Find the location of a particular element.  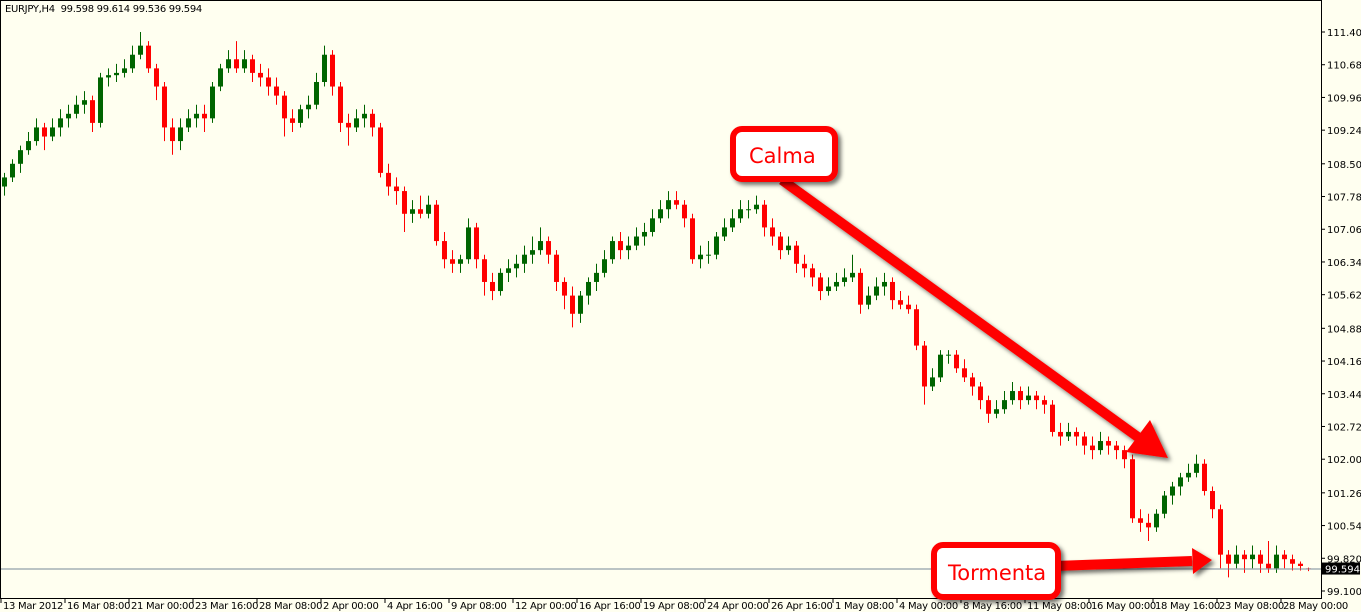

time-tick-label: 21 Mar 00:00 is located at coordinates (162, 606).